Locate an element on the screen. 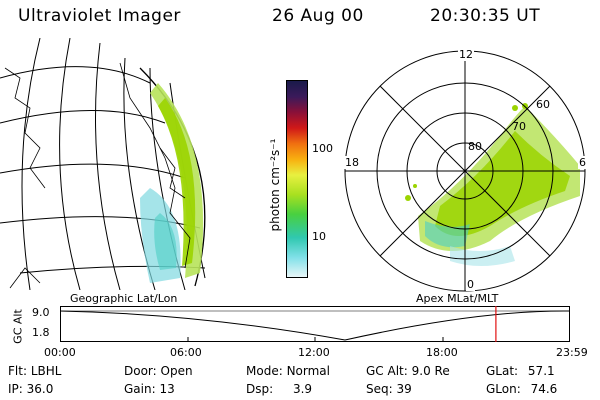 This screenshot has width=600, height=400. dsp-label: Dsp: is located at coordinates (260, 389).